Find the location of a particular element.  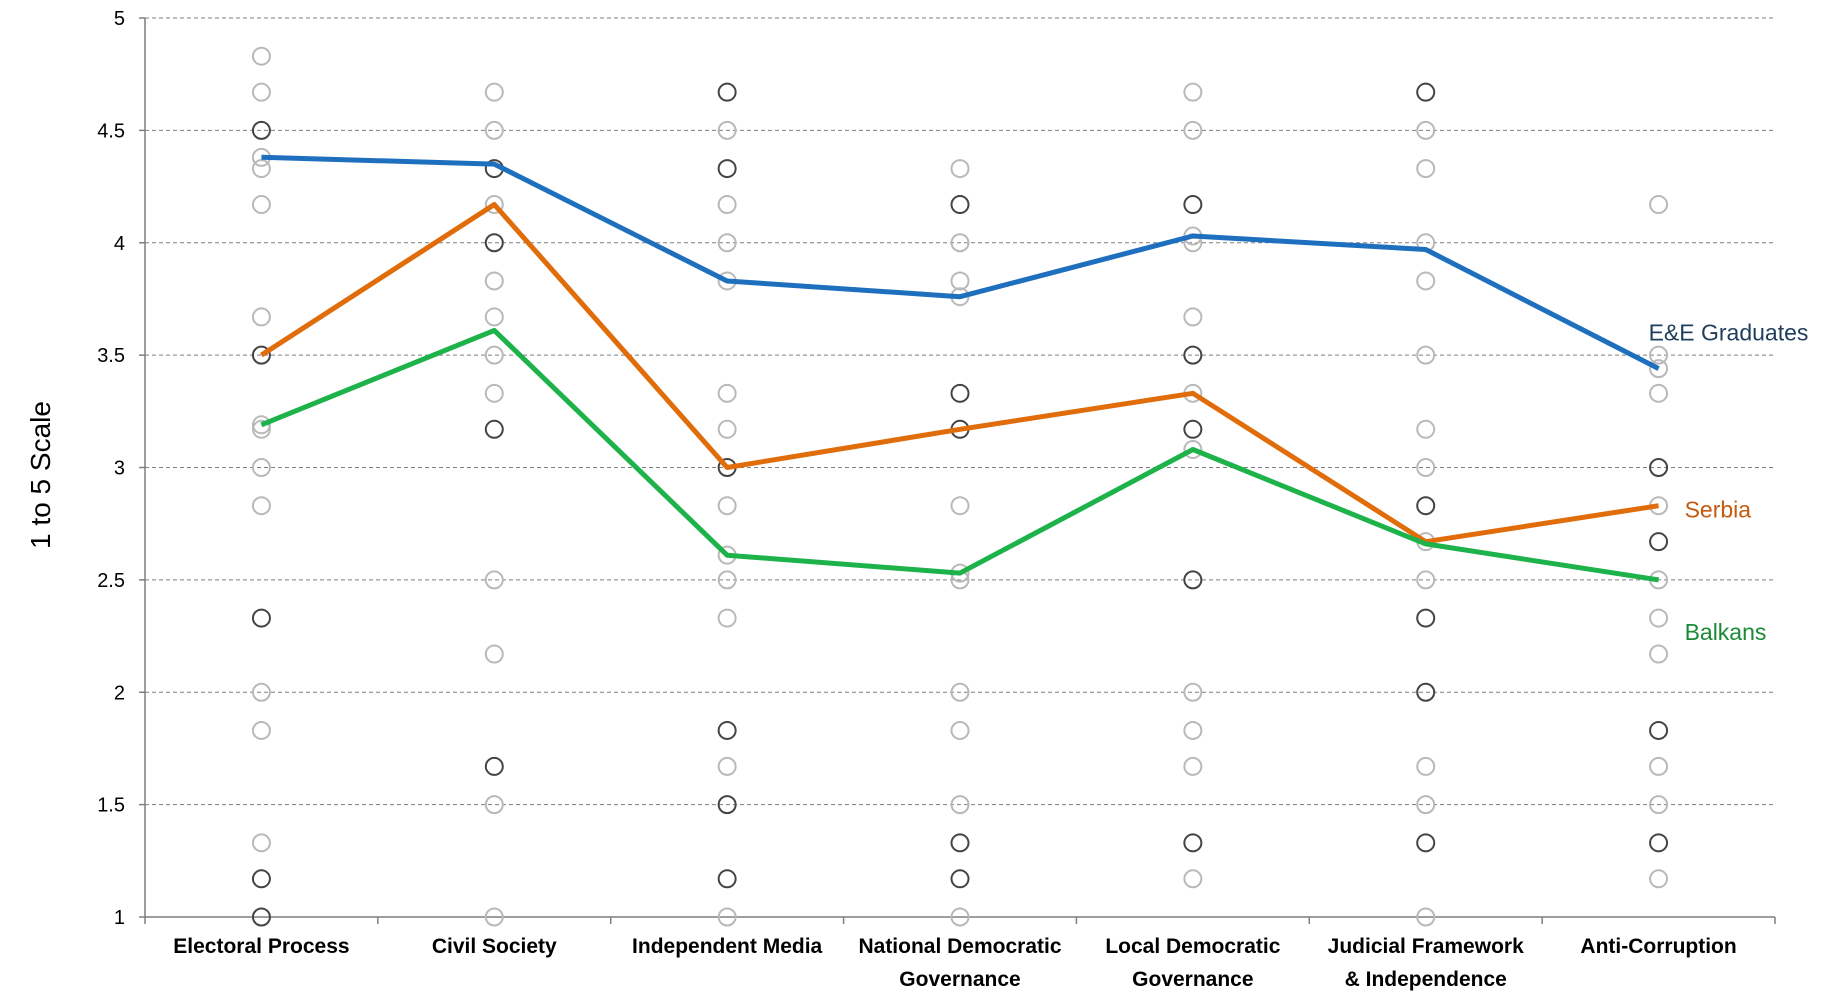

y-tick-label: 4 is located at coordinates (119, 244).